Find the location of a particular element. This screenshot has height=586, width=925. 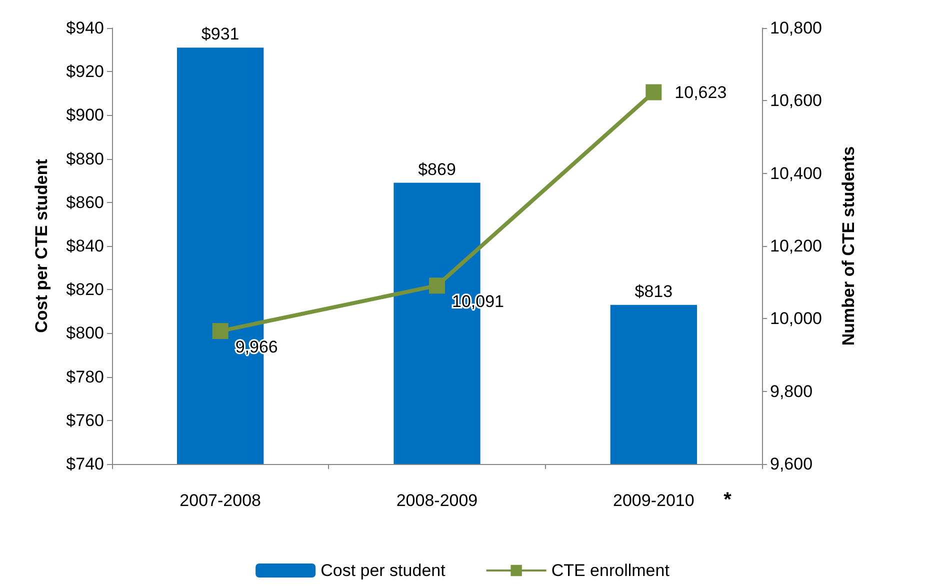

legend-label: Cost per student is located at coordinates (383, 570).